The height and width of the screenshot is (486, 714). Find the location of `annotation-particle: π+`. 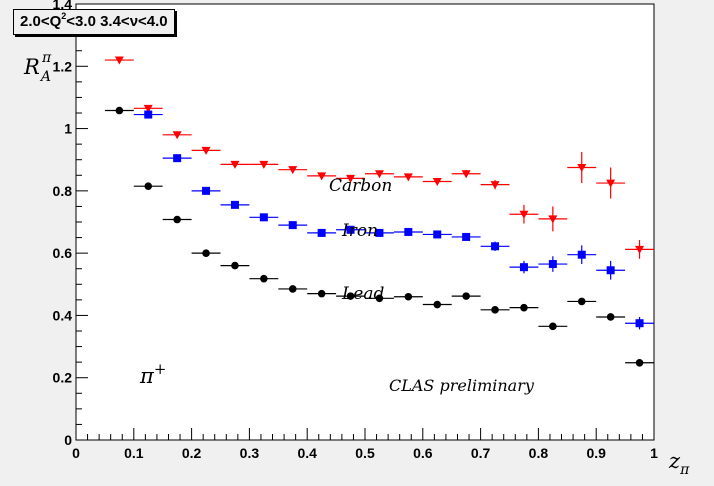

annotation-particle: π+ is located at coordinates (152, 374).